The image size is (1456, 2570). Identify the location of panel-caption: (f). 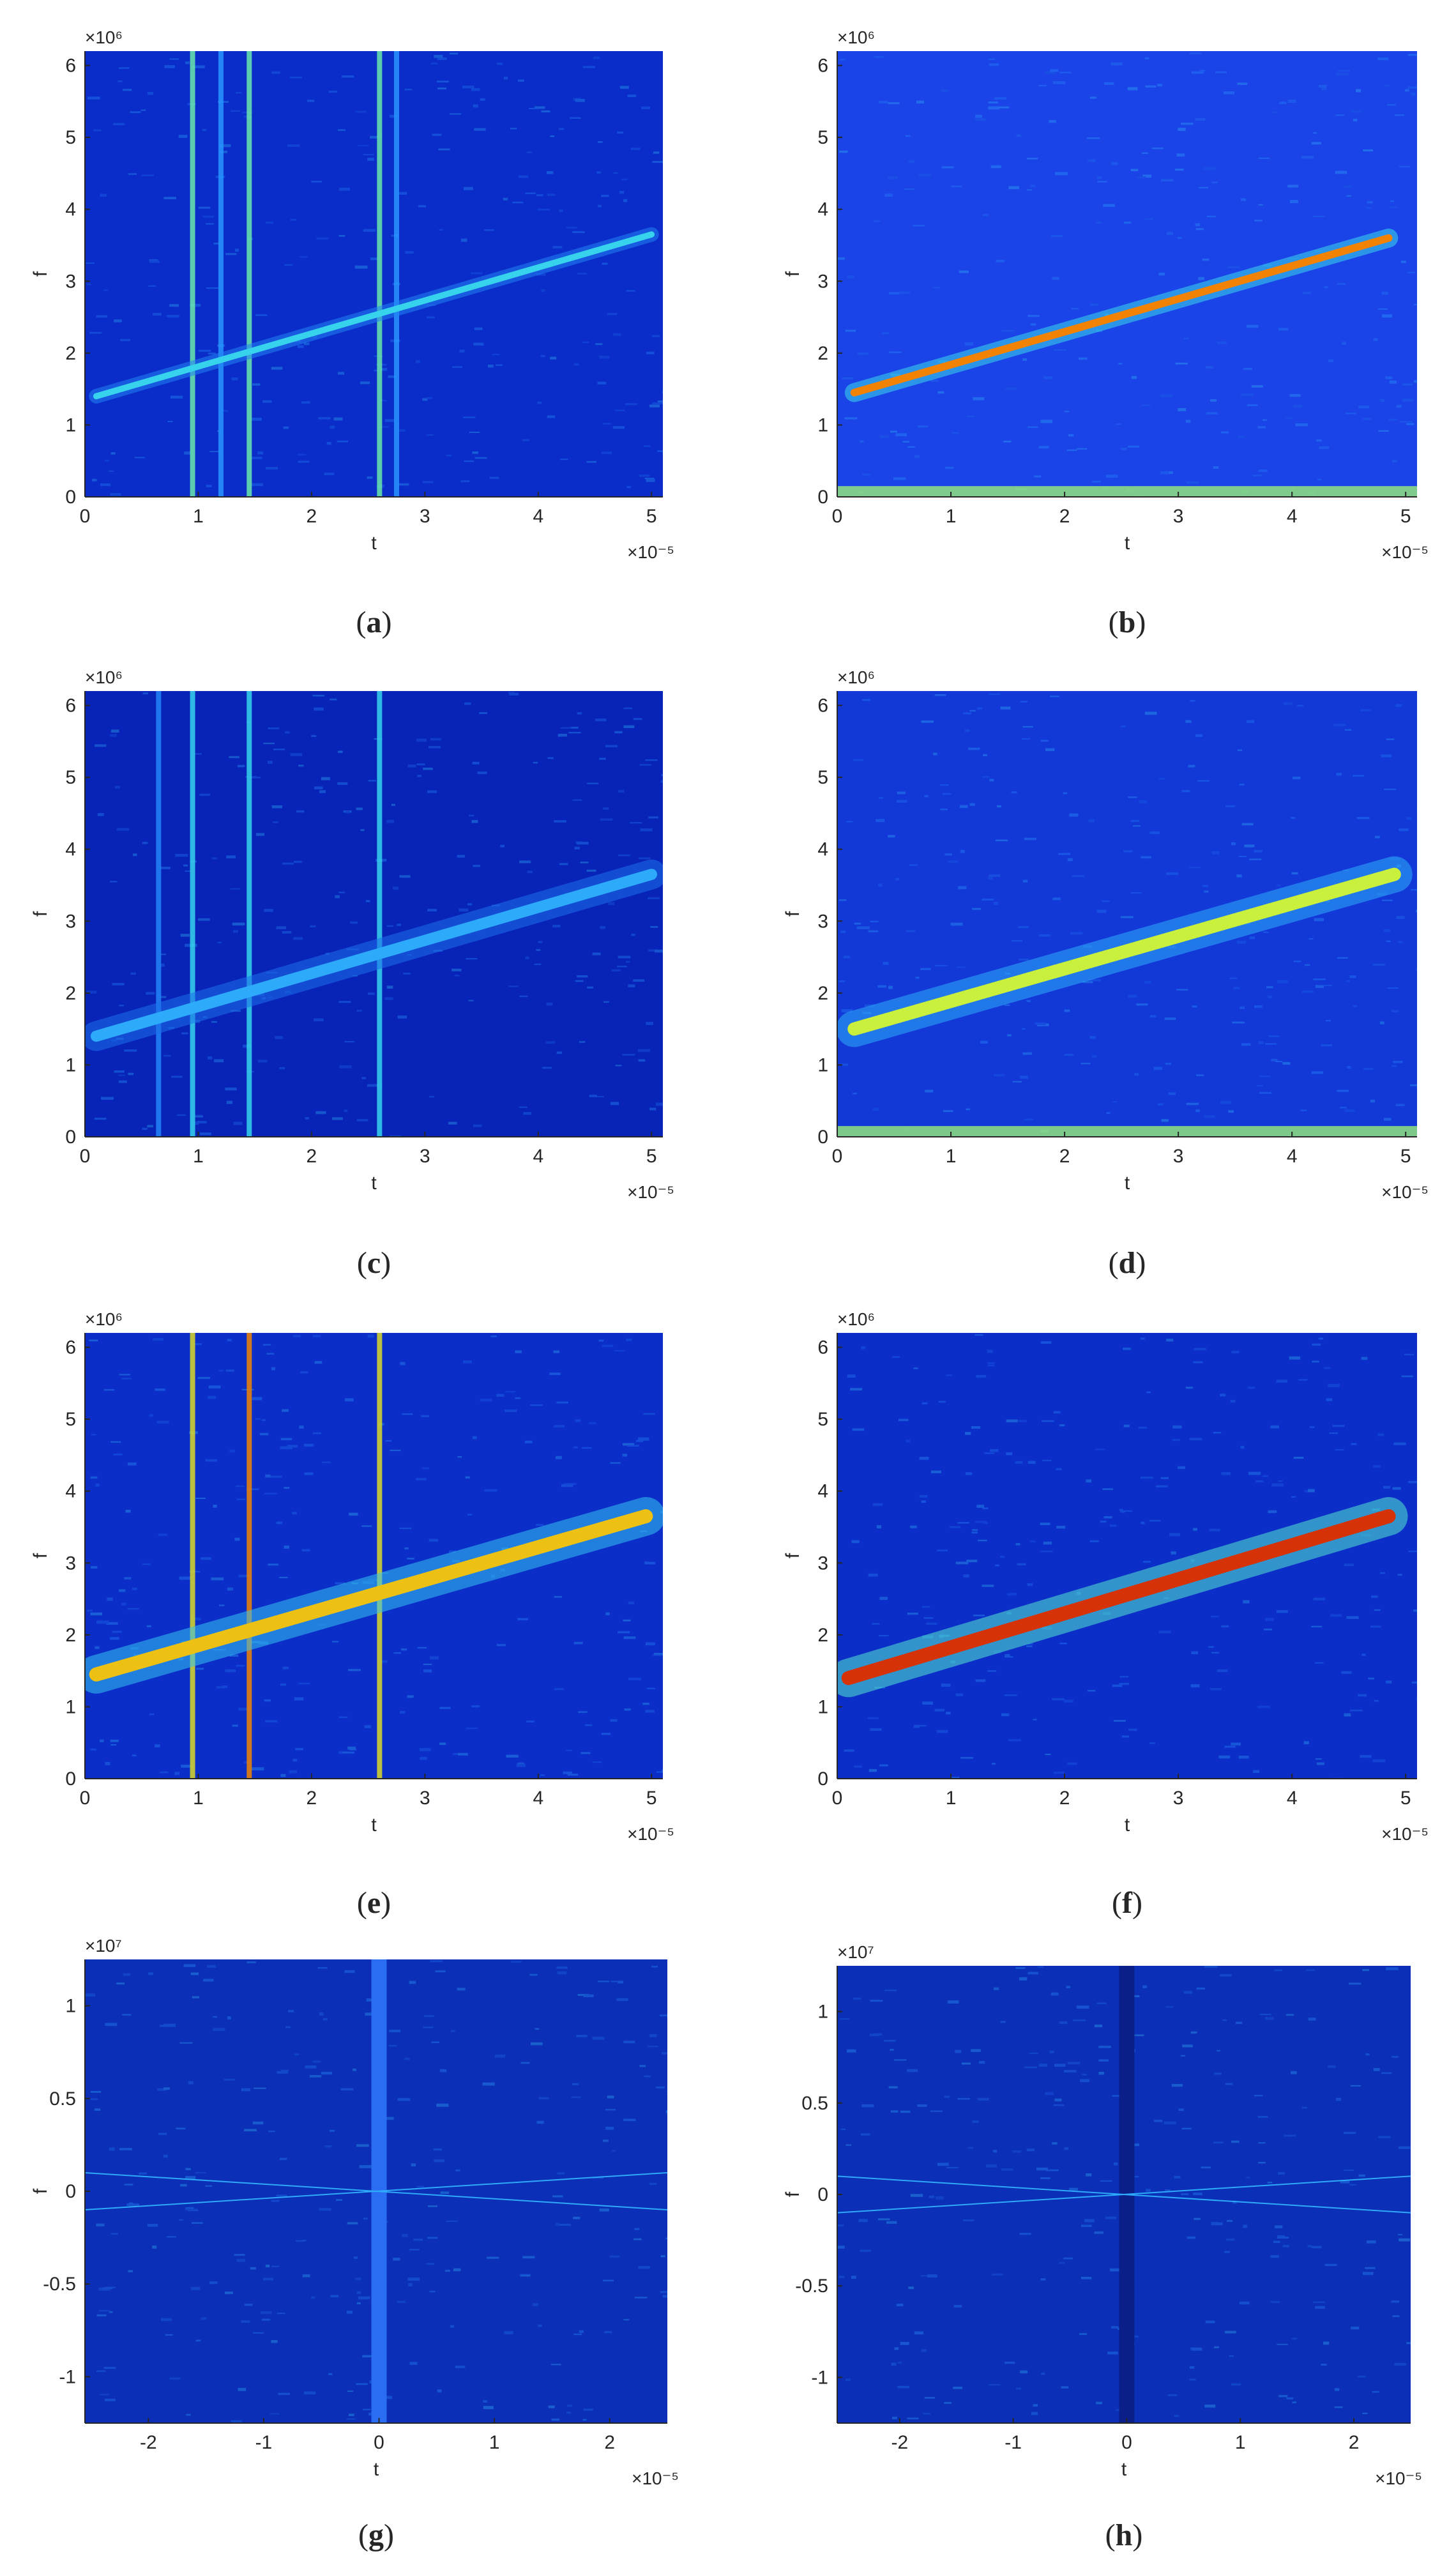
(1127, 1903).